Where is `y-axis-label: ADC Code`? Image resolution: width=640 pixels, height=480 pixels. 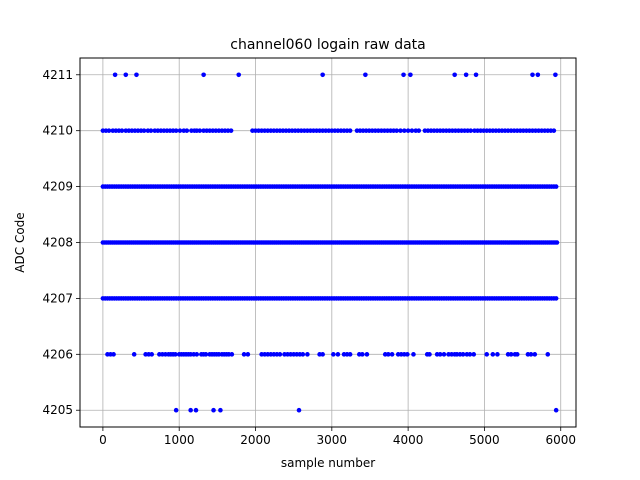 y-axis-label: ADC Code is located at coordinates (20, 242).